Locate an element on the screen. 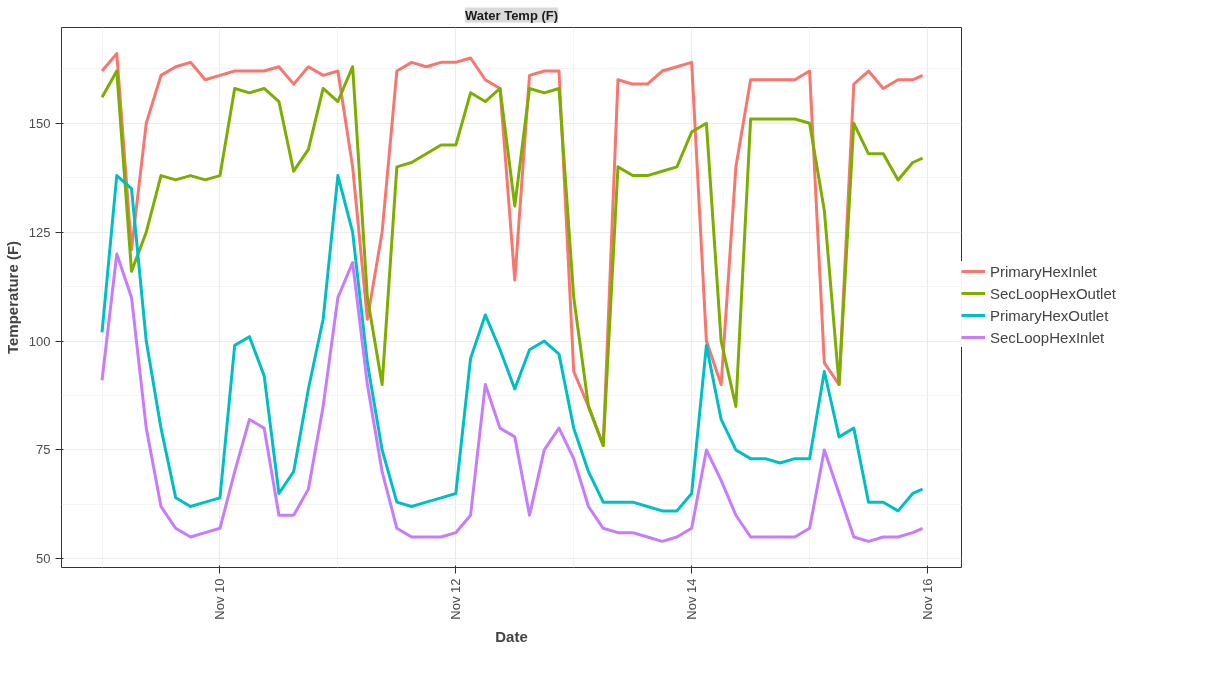 The image size is (1215, 673). x-tick-label: Nov 12 is located at coordinates (456, 599).